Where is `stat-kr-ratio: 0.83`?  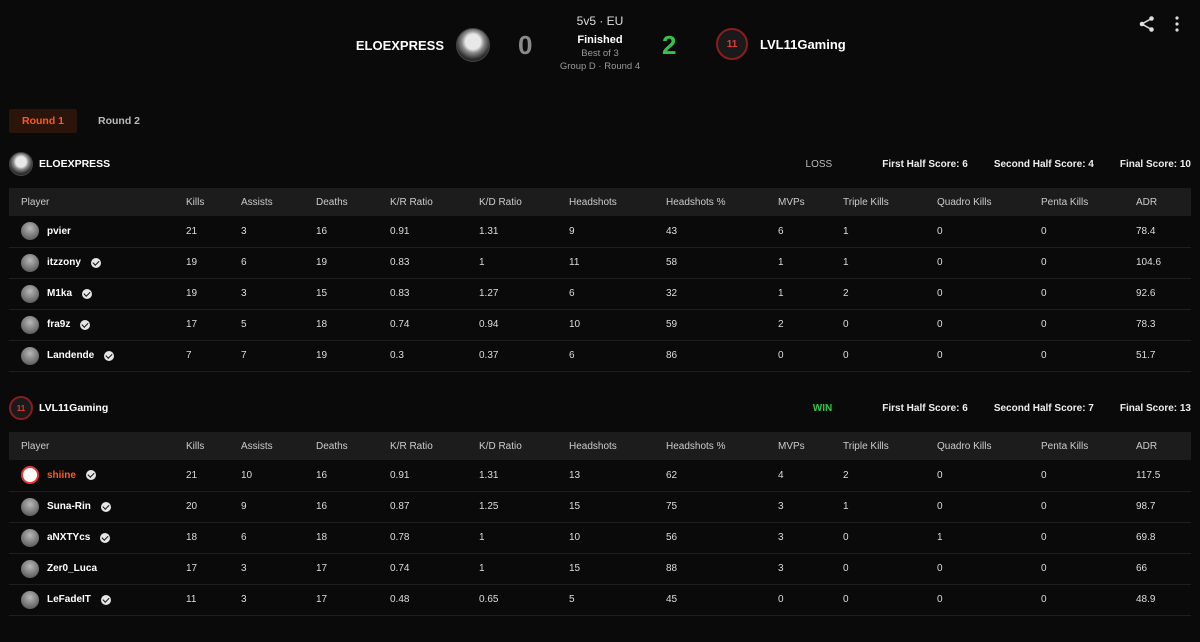
stat-kr-ratio: 0.83 is located at coordinates (400, 262).